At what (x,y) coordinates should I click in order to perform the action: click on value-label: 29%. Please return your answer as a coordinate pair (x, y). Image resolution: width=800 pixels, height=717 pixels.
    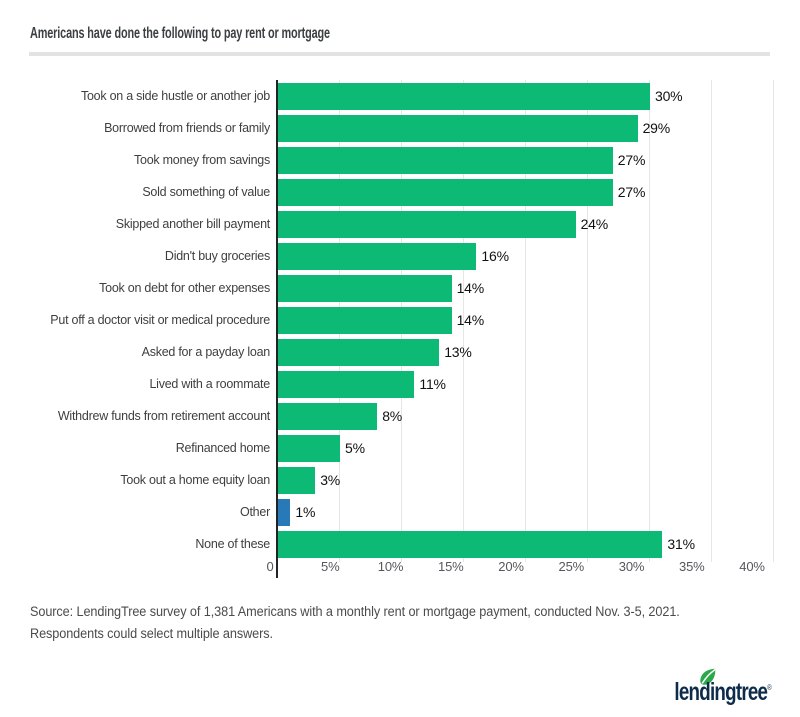
    Looking at the image, I should click on (656, 128).